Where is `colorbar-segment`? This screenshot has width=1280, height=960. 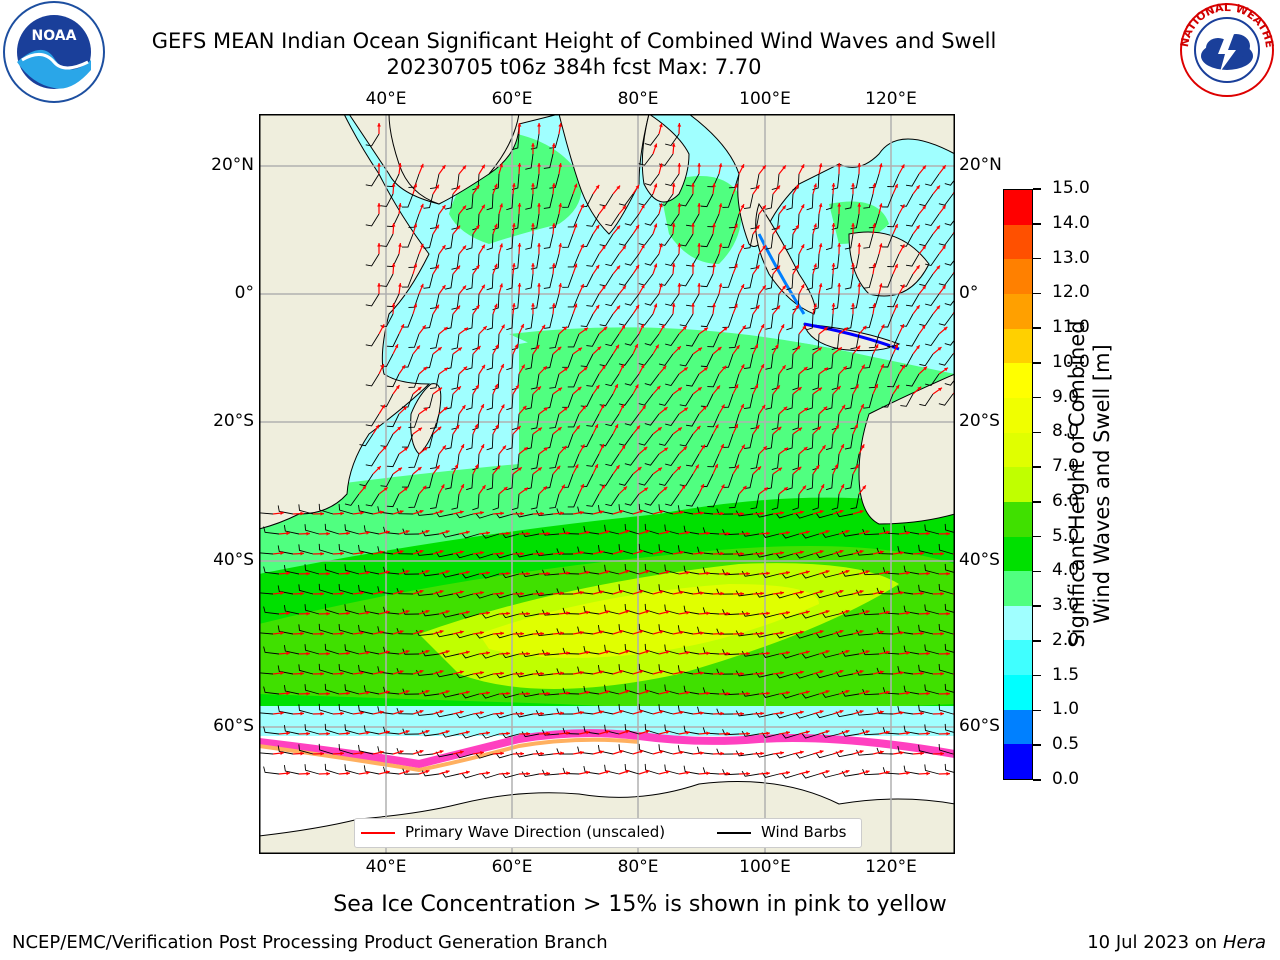 colorbar-segment is located at coordinates (1018, 346).